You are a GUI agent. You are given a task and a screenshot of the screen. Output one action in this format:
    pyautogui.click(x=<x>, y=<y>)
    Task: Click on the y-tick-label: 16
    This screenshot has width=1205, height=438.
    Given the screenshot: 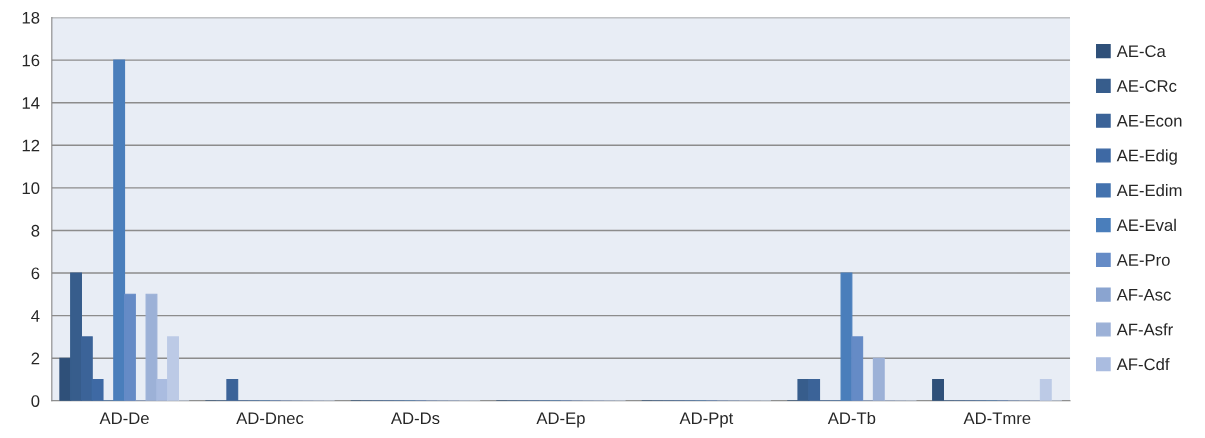 What is the action you would take?
    pyautogui.click(x=31, y=60)
    